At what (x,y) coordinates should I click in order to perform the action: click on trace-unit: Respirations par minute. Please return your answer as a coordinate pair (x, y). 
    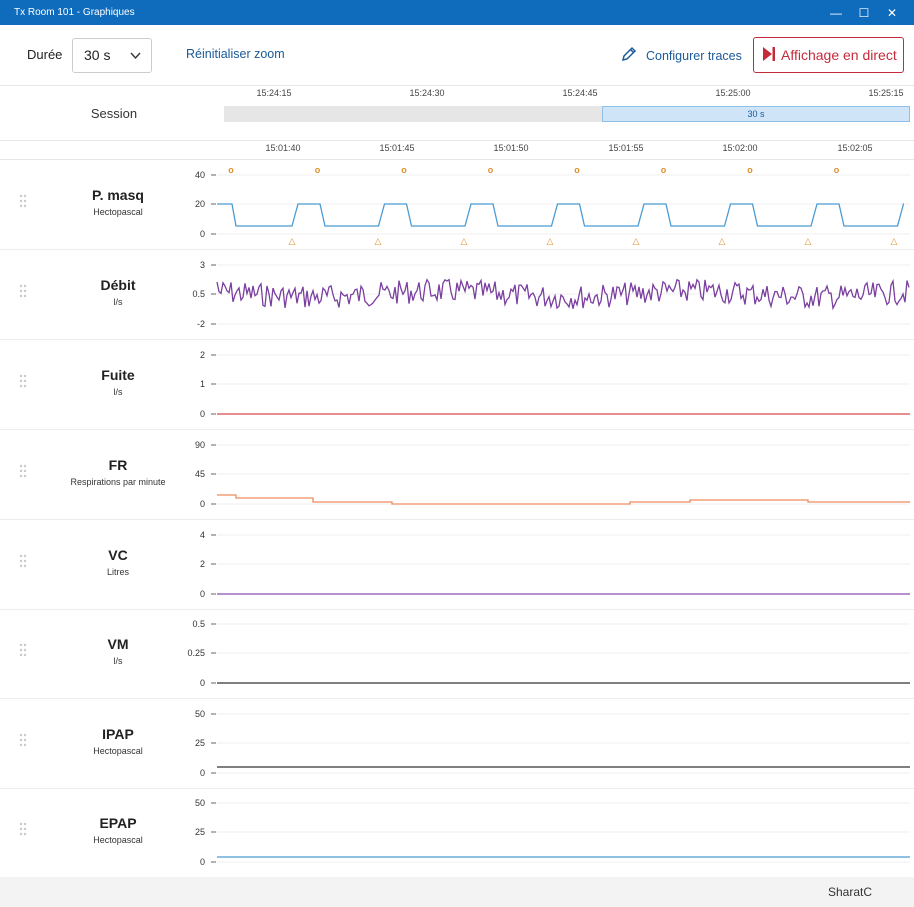
    Looking at the image, I should click on (118, 482).